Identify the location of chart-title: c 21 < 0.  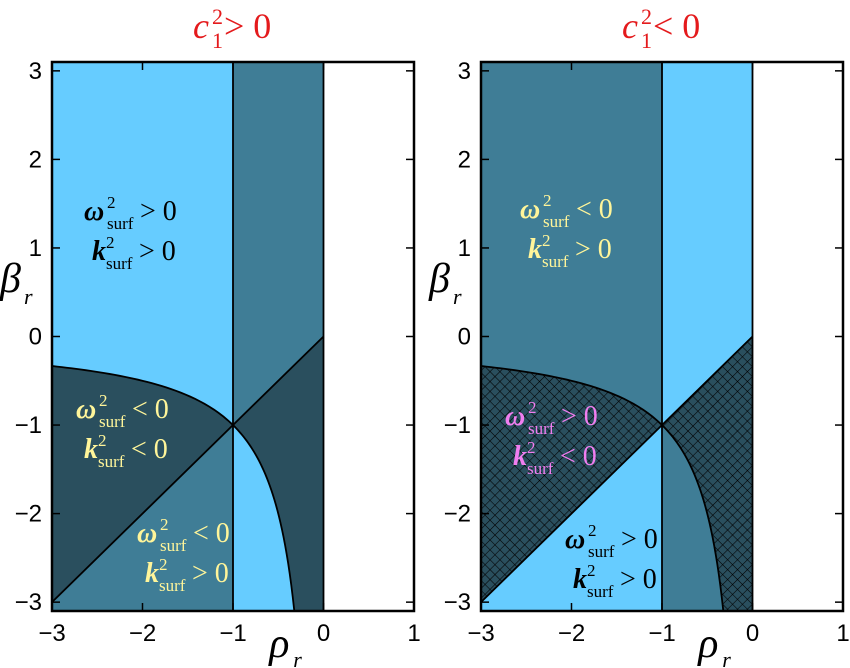
(661, 28).